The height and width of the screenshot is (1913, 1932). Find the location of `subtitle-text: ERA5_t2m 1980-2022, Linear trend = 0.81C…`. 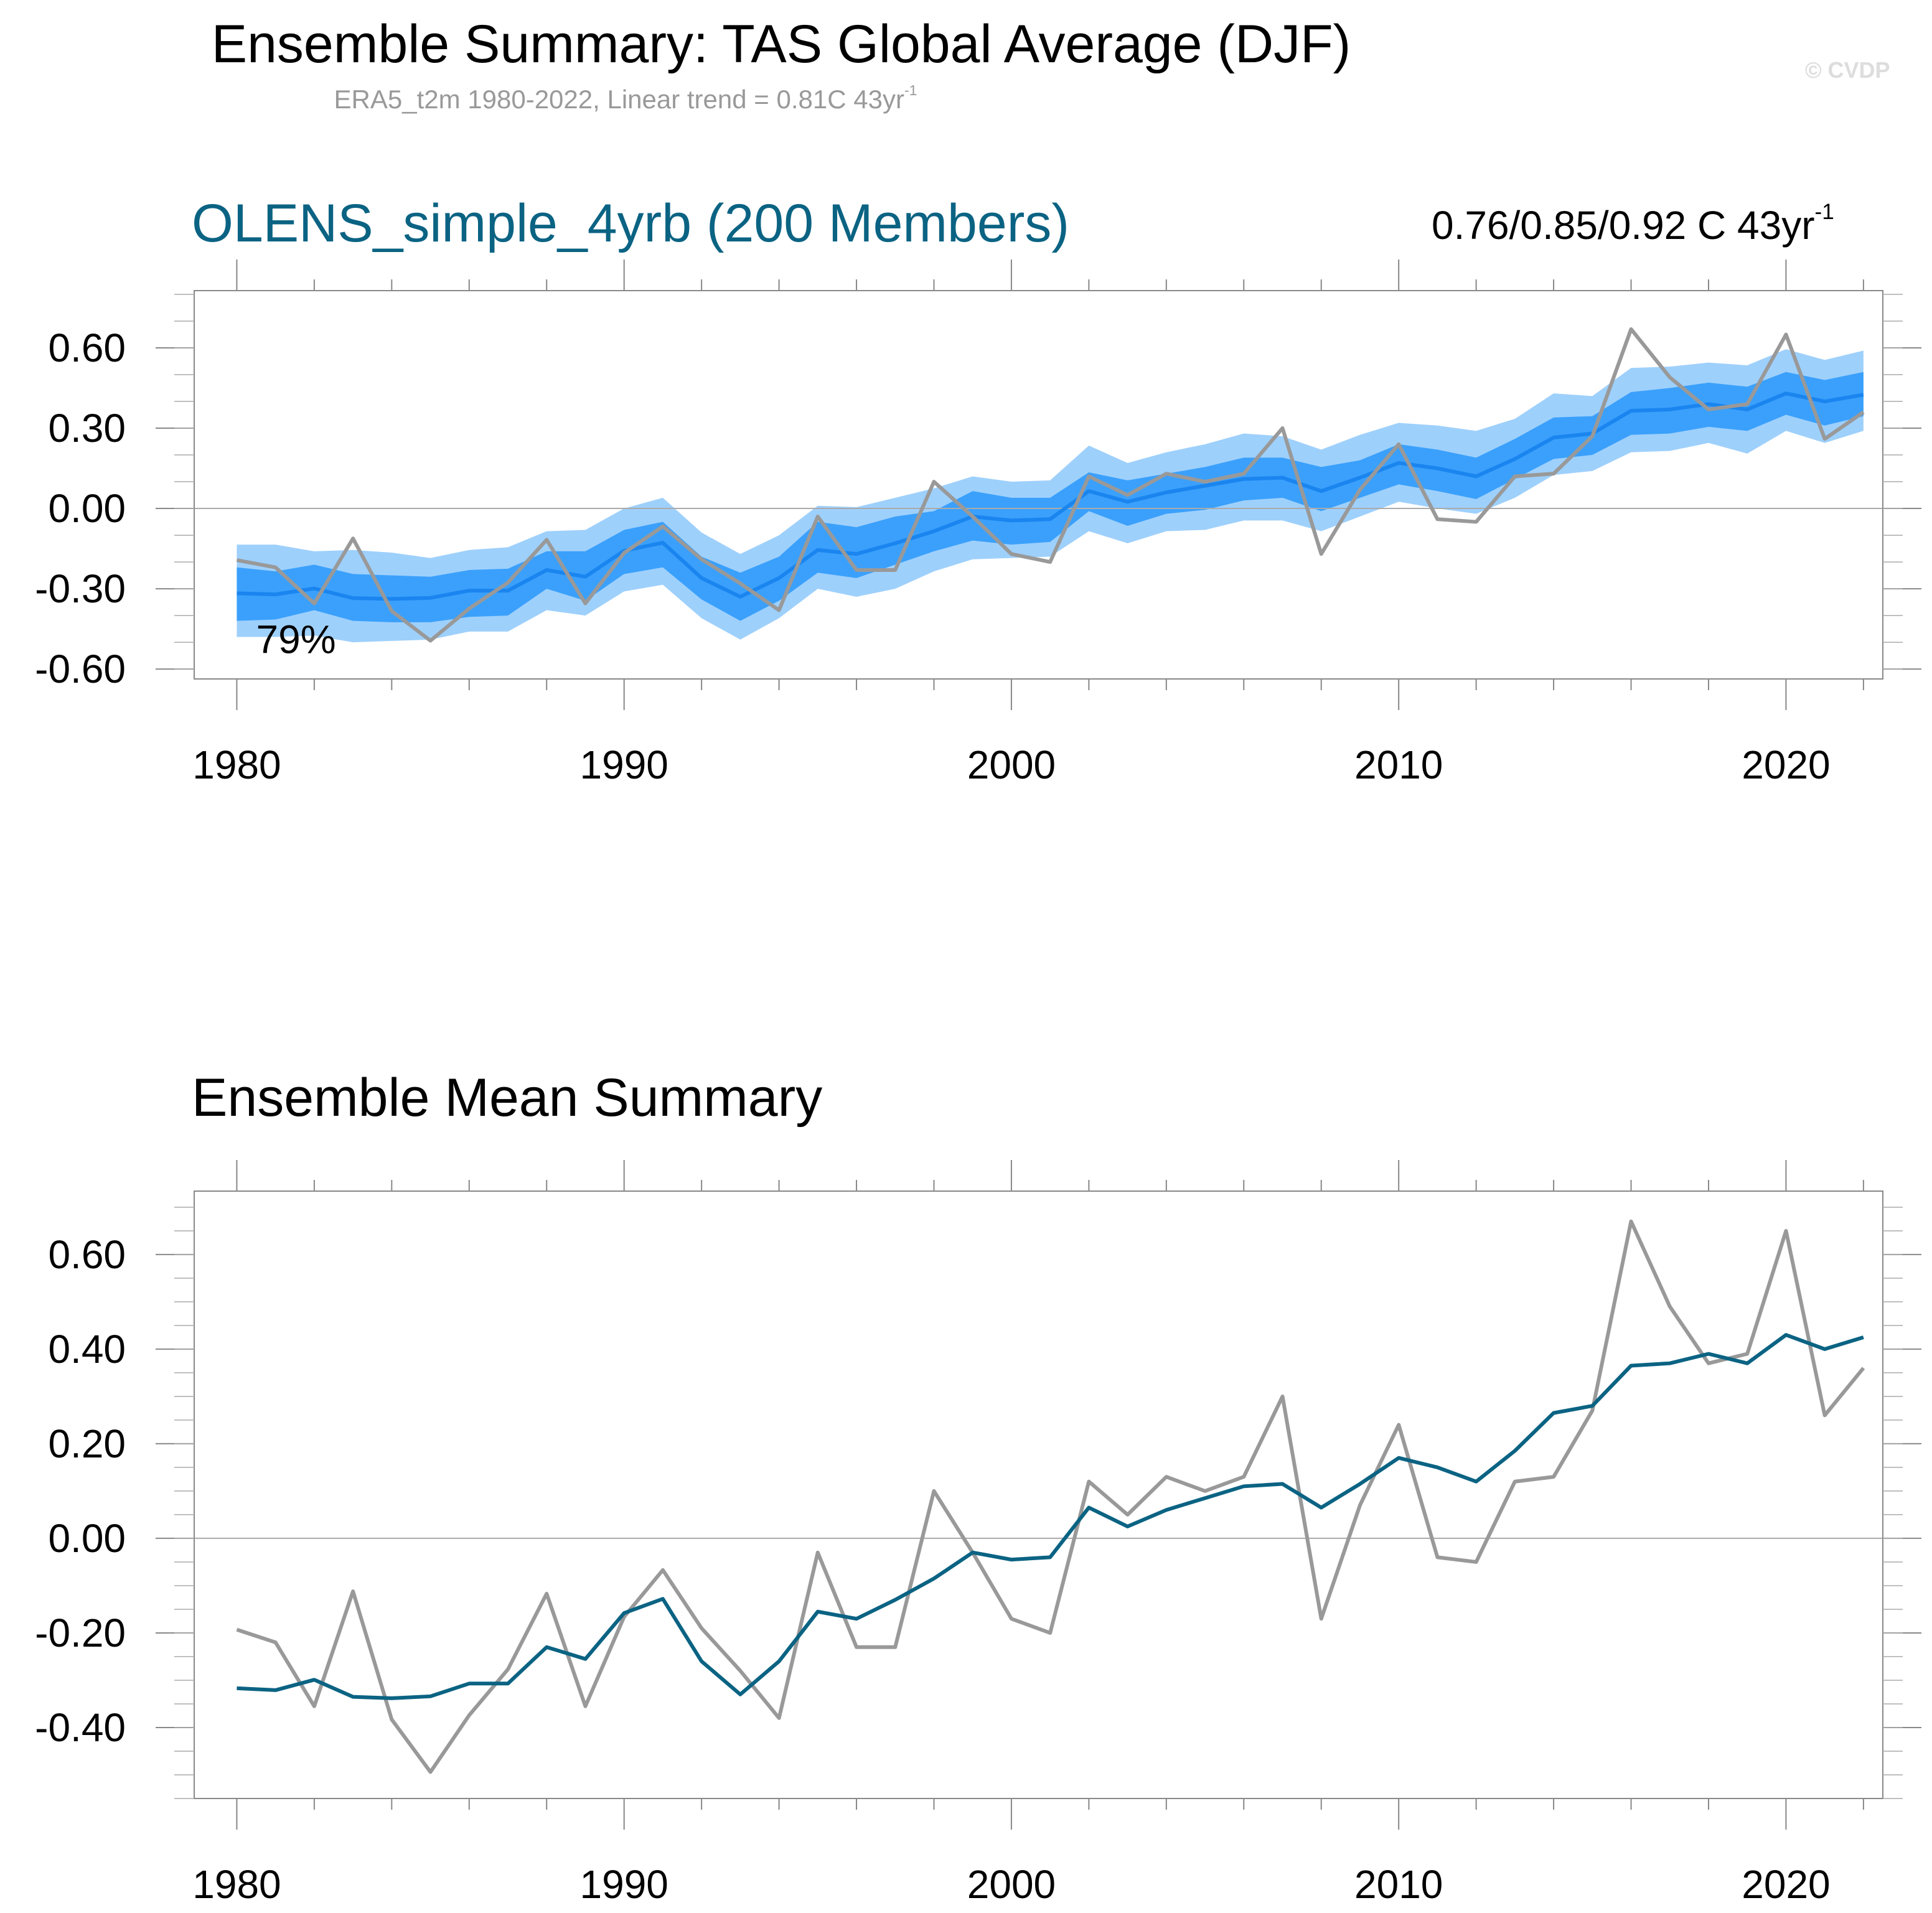

subtitle-text: ERA5_t2m 1980-2022, Linear trend = 0.81C… is located at coordinates (619, 99).